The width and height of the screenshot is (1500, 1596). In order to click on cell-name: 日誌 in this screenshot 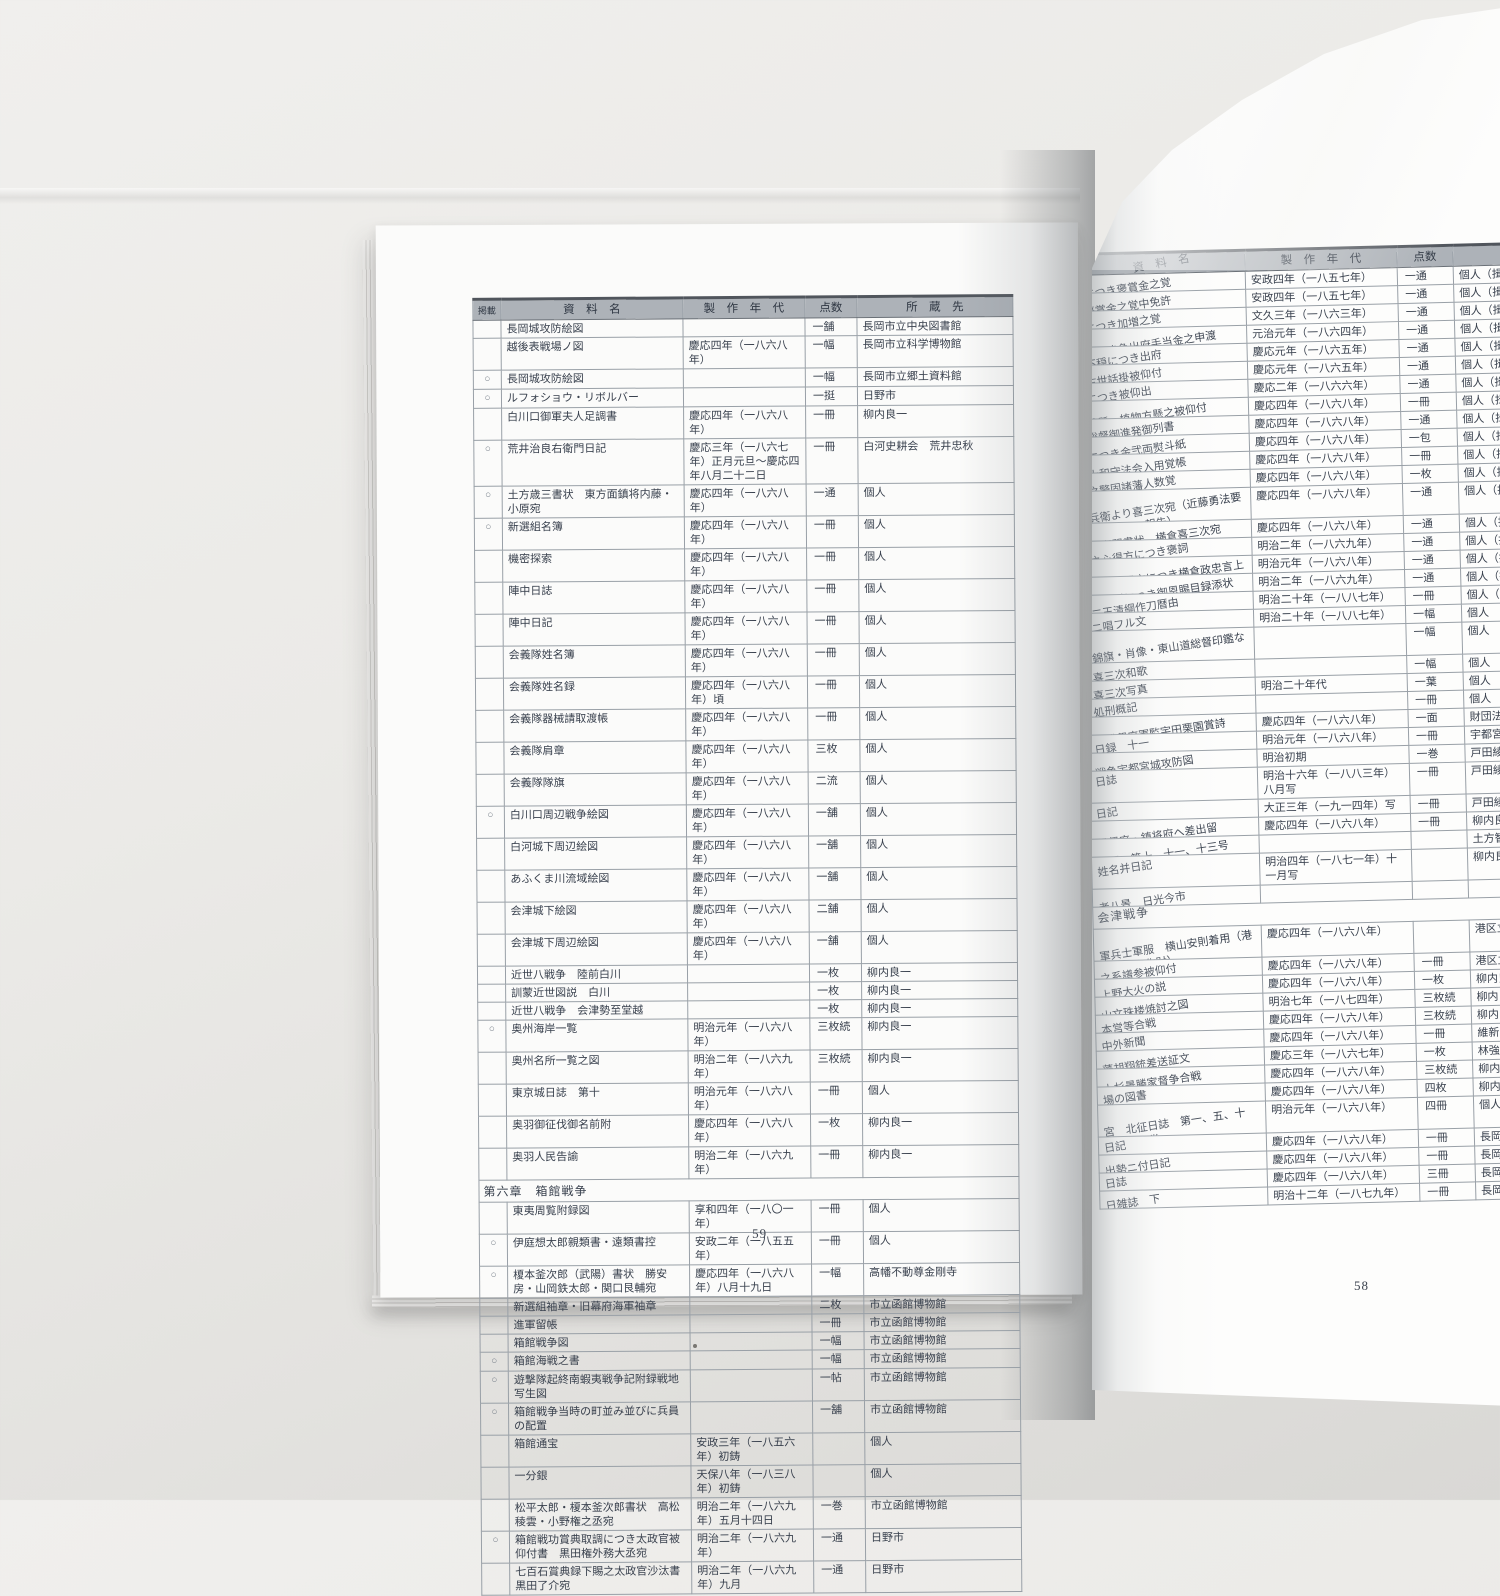, I will do `click(1175, 785)`.